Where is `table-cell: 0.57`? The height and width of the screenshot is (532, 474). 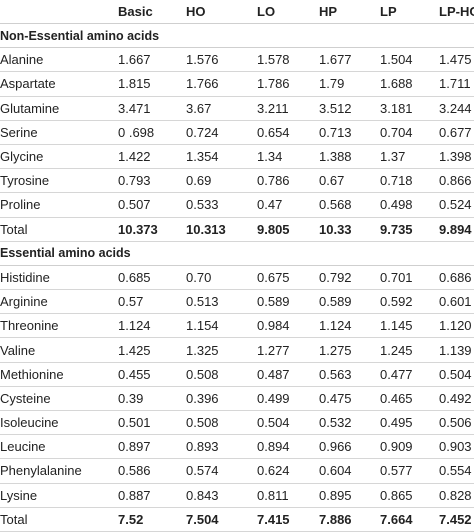 table-cell: 0.57 is located at coordinates (131, 302).